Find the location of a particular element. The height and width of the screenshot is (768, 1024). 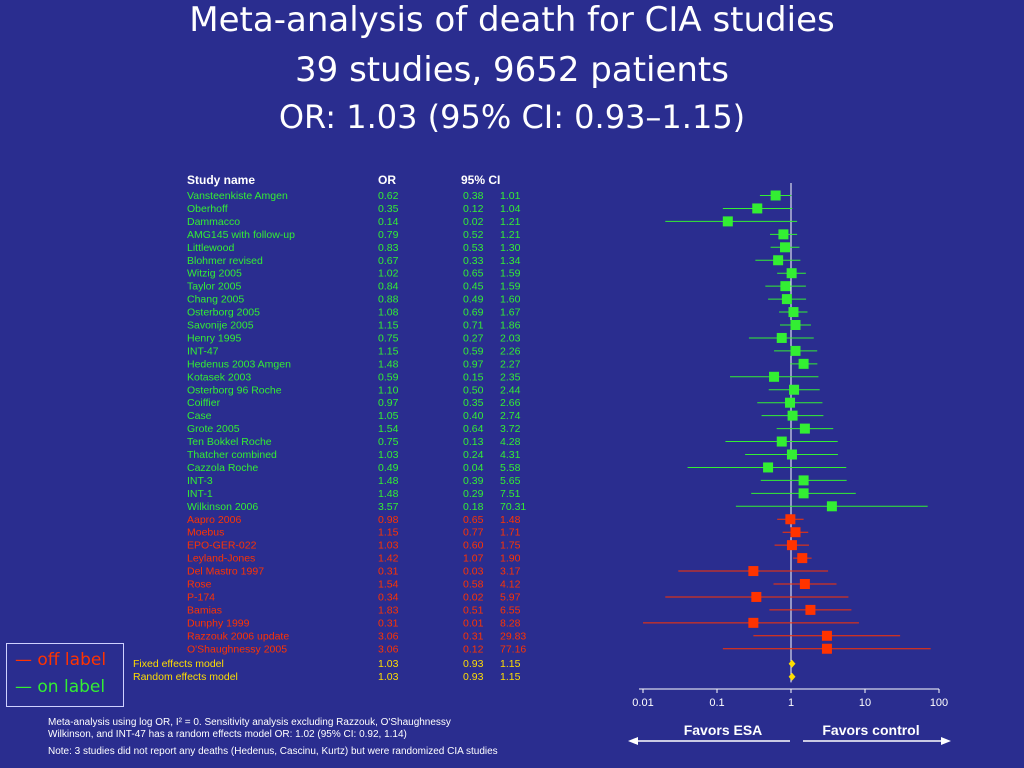

study-name: Henry 1995 is located at coordinates (214, 338).